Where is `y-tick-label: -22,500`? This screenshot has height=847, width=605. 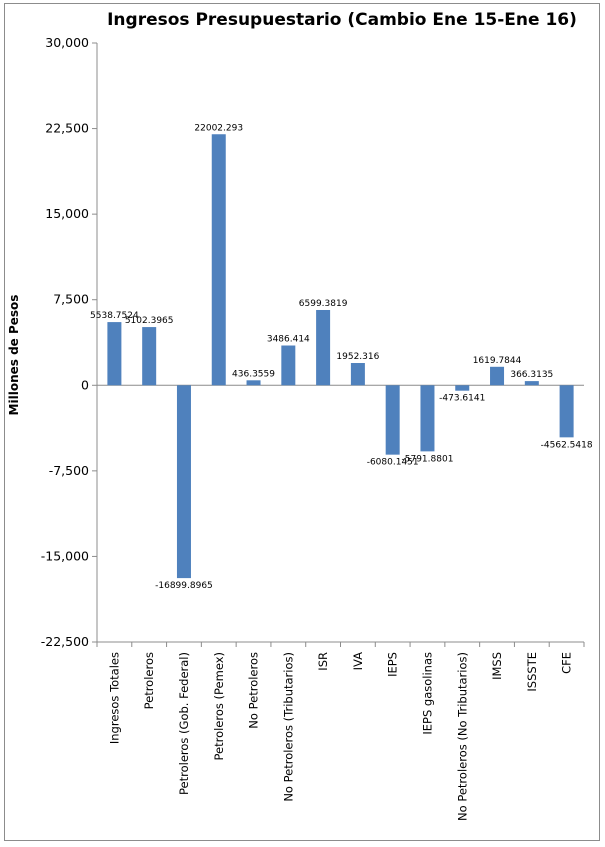
y-tick-label: -22,500 is located at coordinates (65, 641).